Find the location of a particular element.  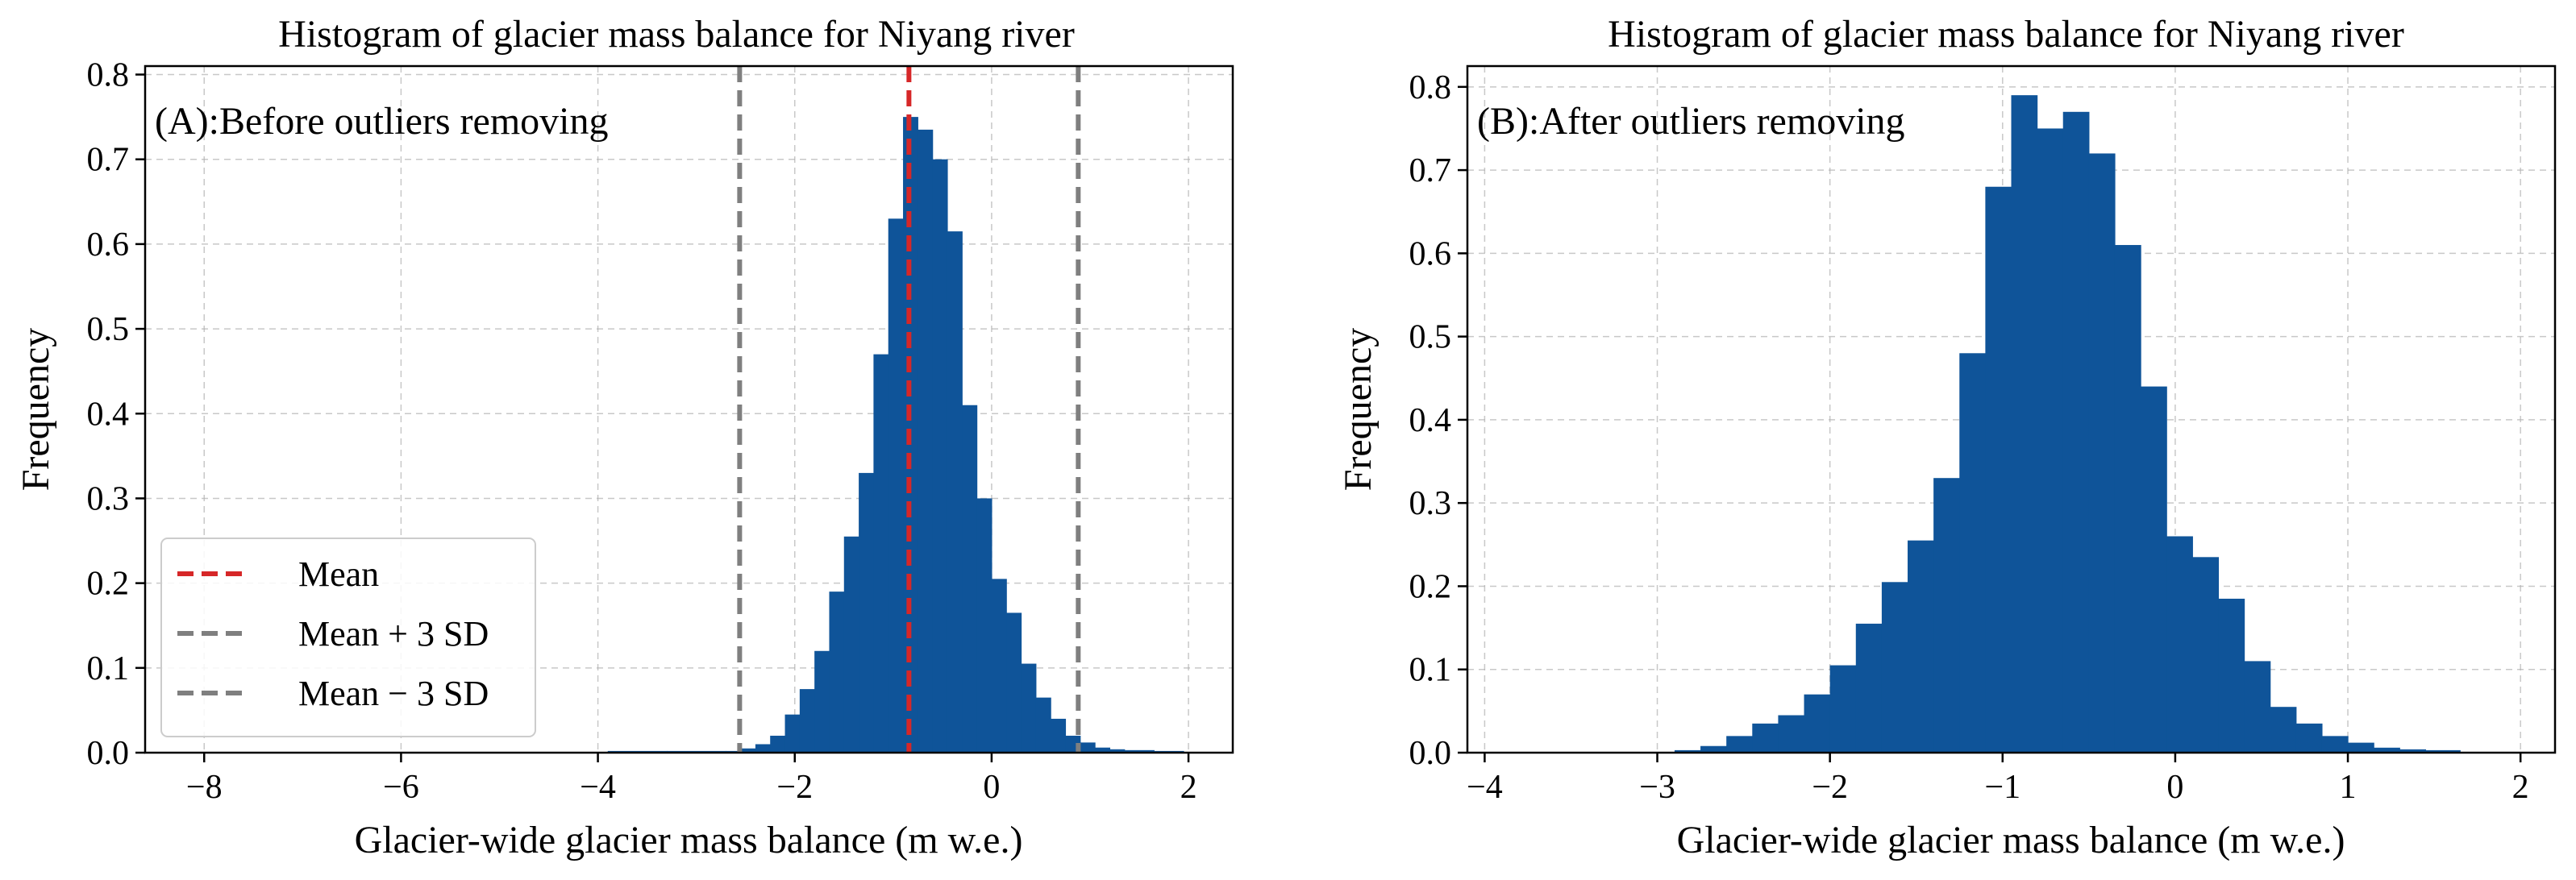

panel-a-y-ticks: 0.0 0.1 0.2 0.3 0.4 0.5 0.6 0.7 0.8 is located at coordinates (116, 414).